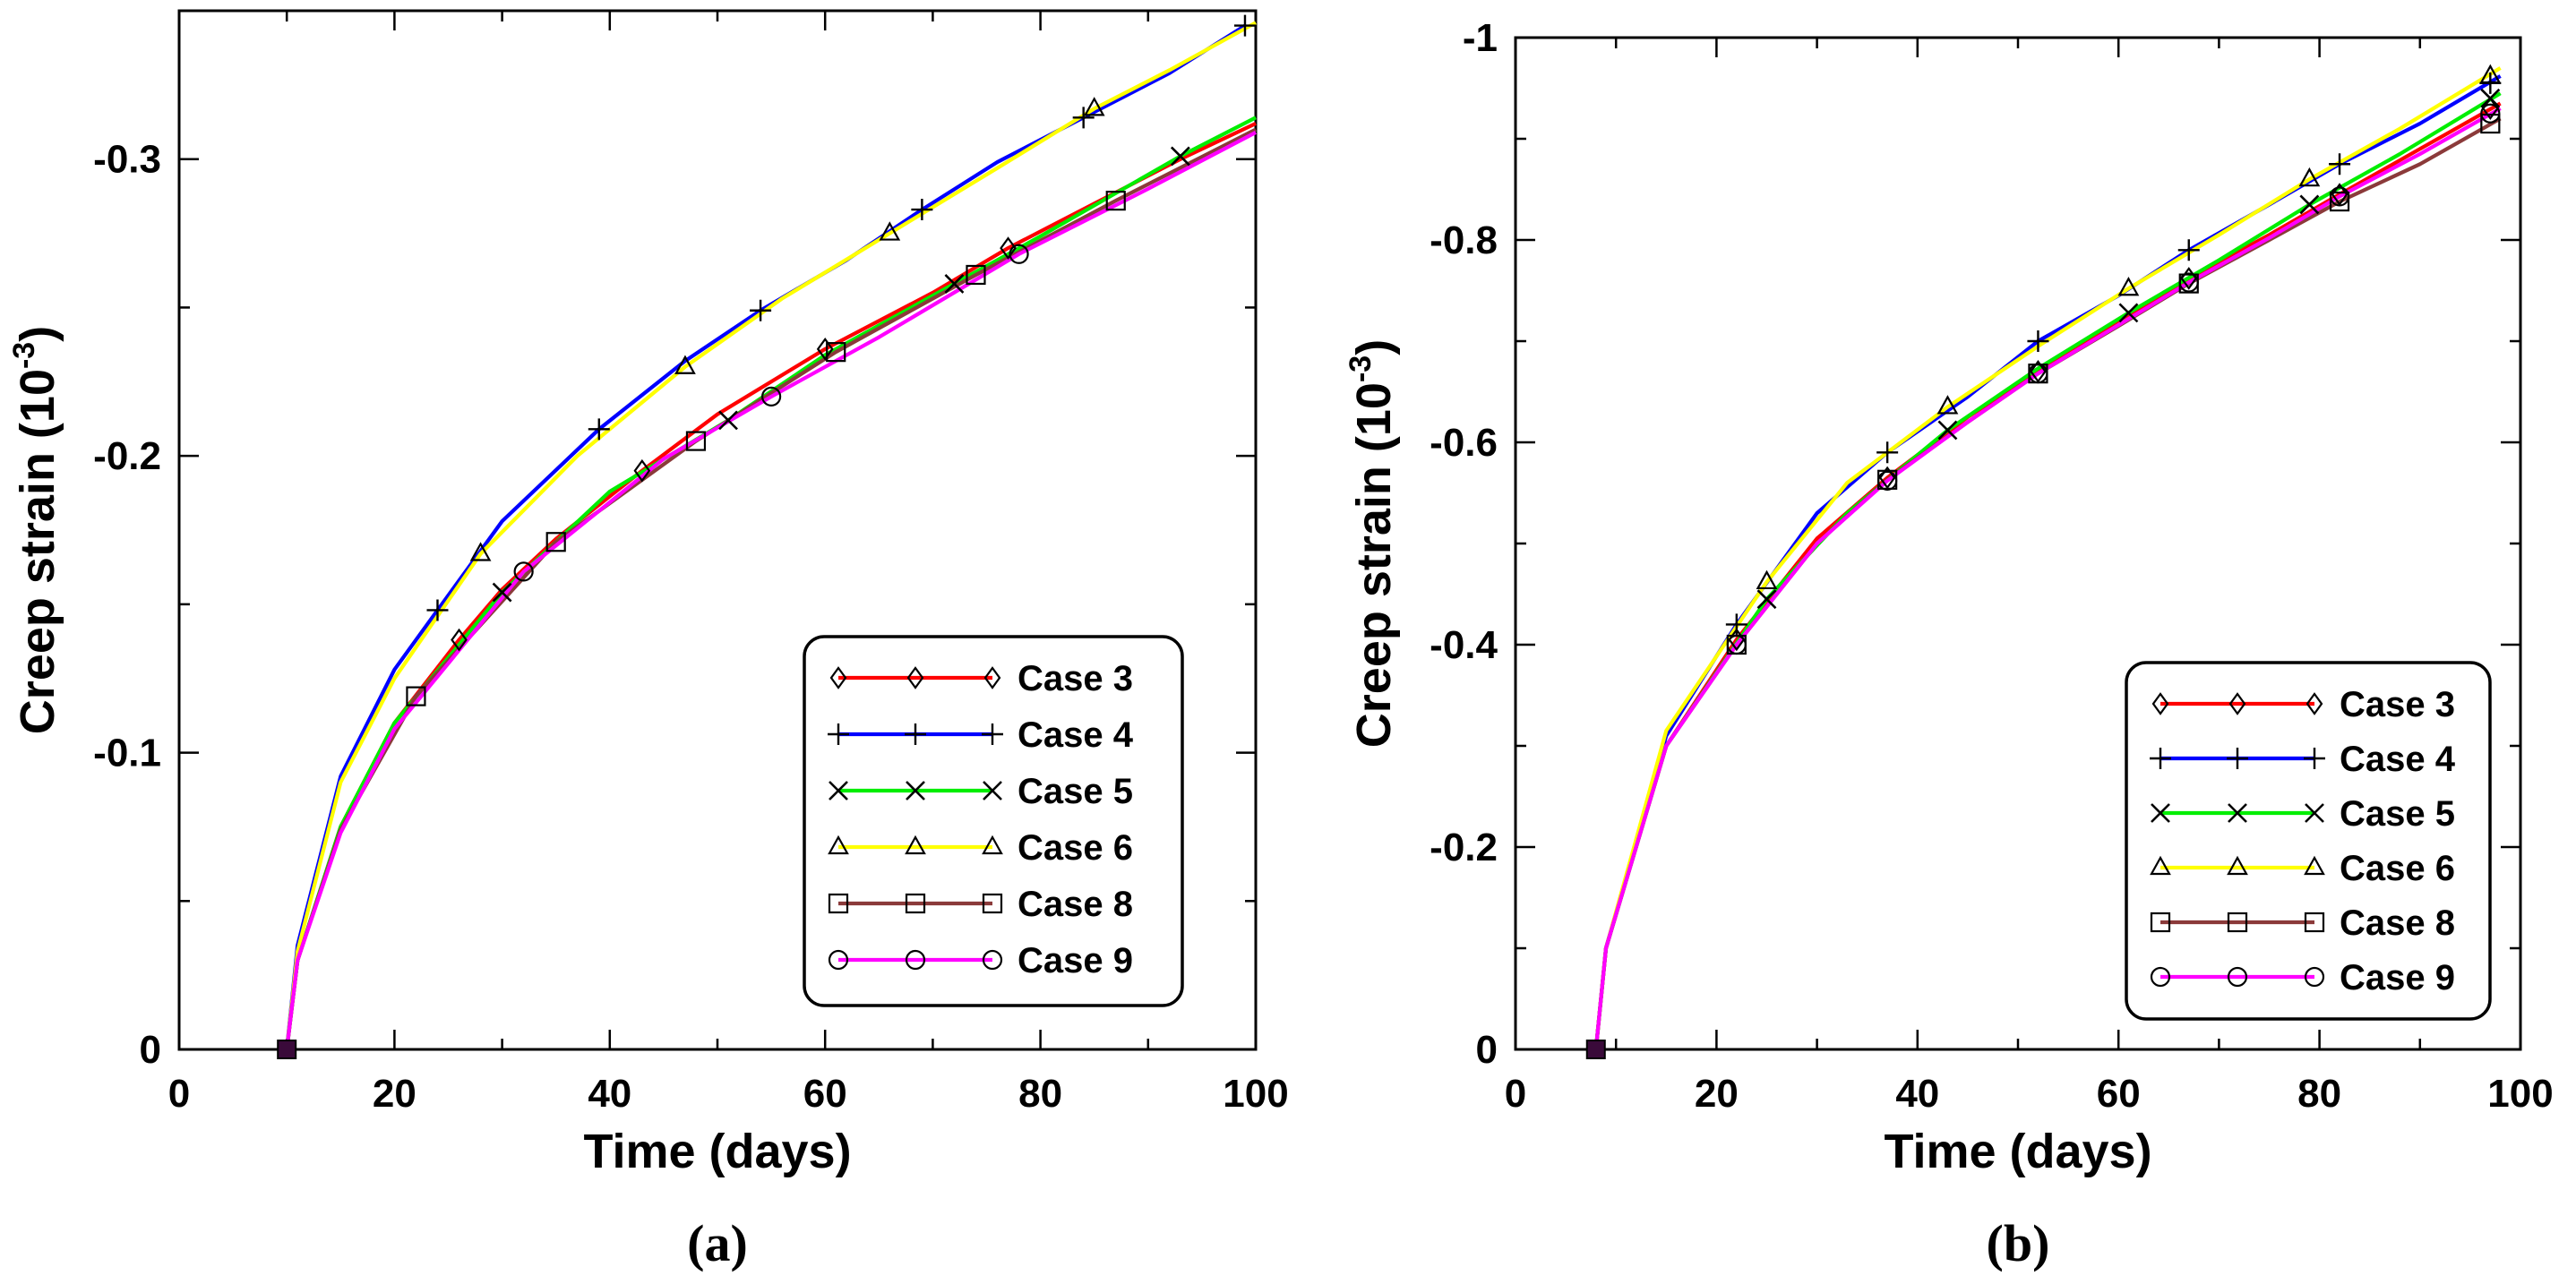  I want to click on y-tick-label: -0.1, so click(127, 754).